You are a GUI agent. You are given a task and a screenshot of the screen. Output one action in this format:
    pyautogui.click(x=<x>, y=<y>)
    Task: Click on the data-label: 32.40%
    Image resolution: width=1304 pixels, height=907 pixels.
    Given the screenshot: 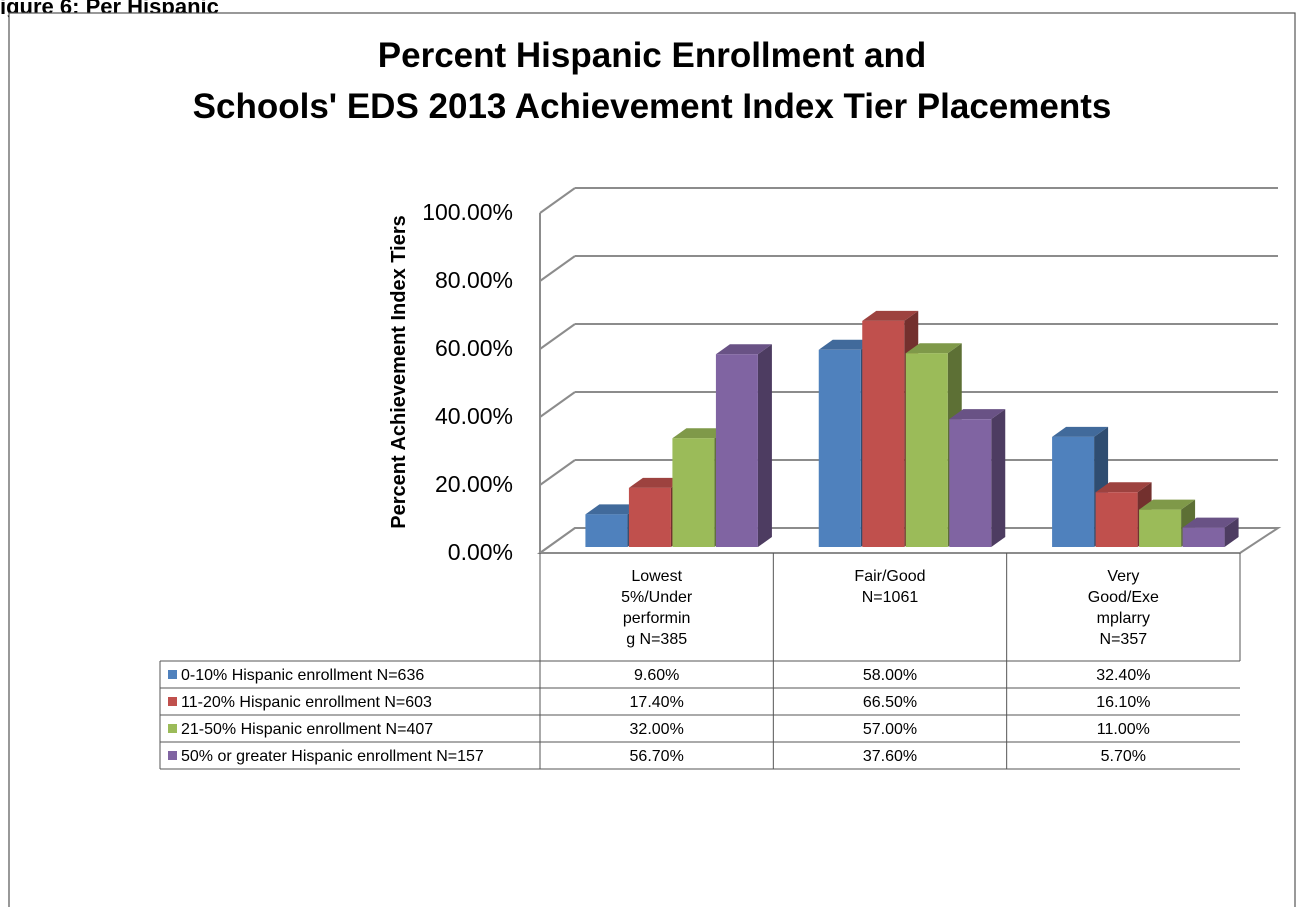 What is the action you would take?
    pyautogui.click(x=1123, y=675)
    